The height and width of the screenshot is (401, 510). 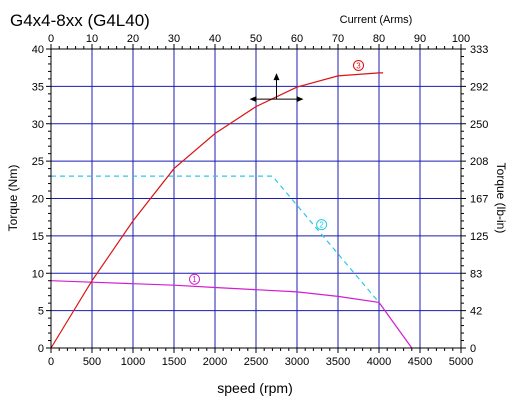 I want to click on current-axis-title: Current (Arms), so click(x=376, y=20).